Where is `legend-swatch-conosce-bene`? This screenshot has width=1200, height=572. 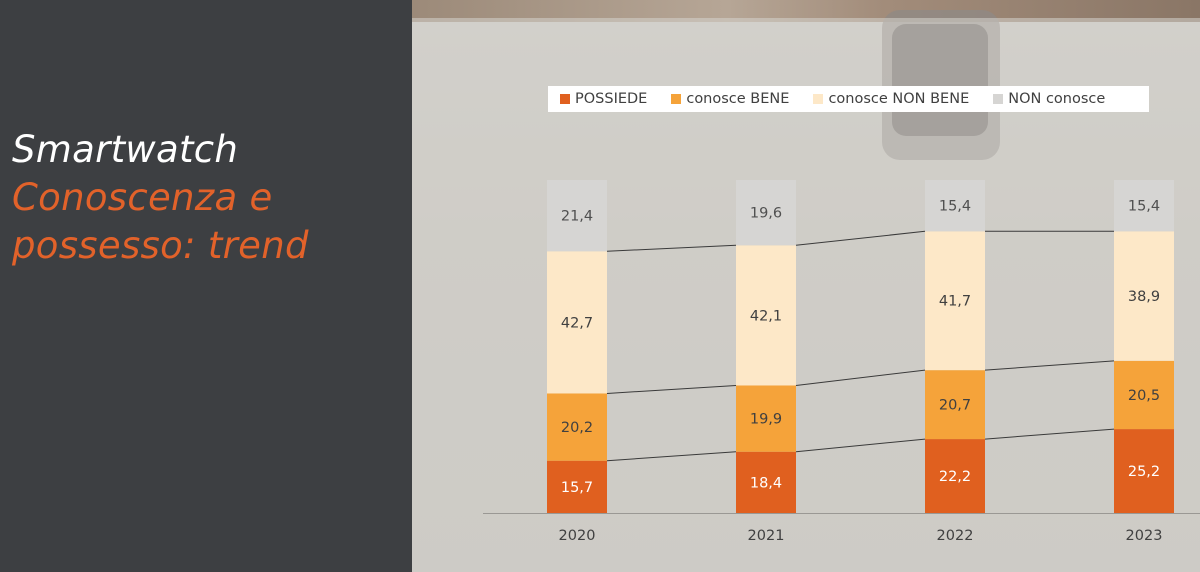
legend-swatch-conosce-bene is located at coordinates (676, 99).